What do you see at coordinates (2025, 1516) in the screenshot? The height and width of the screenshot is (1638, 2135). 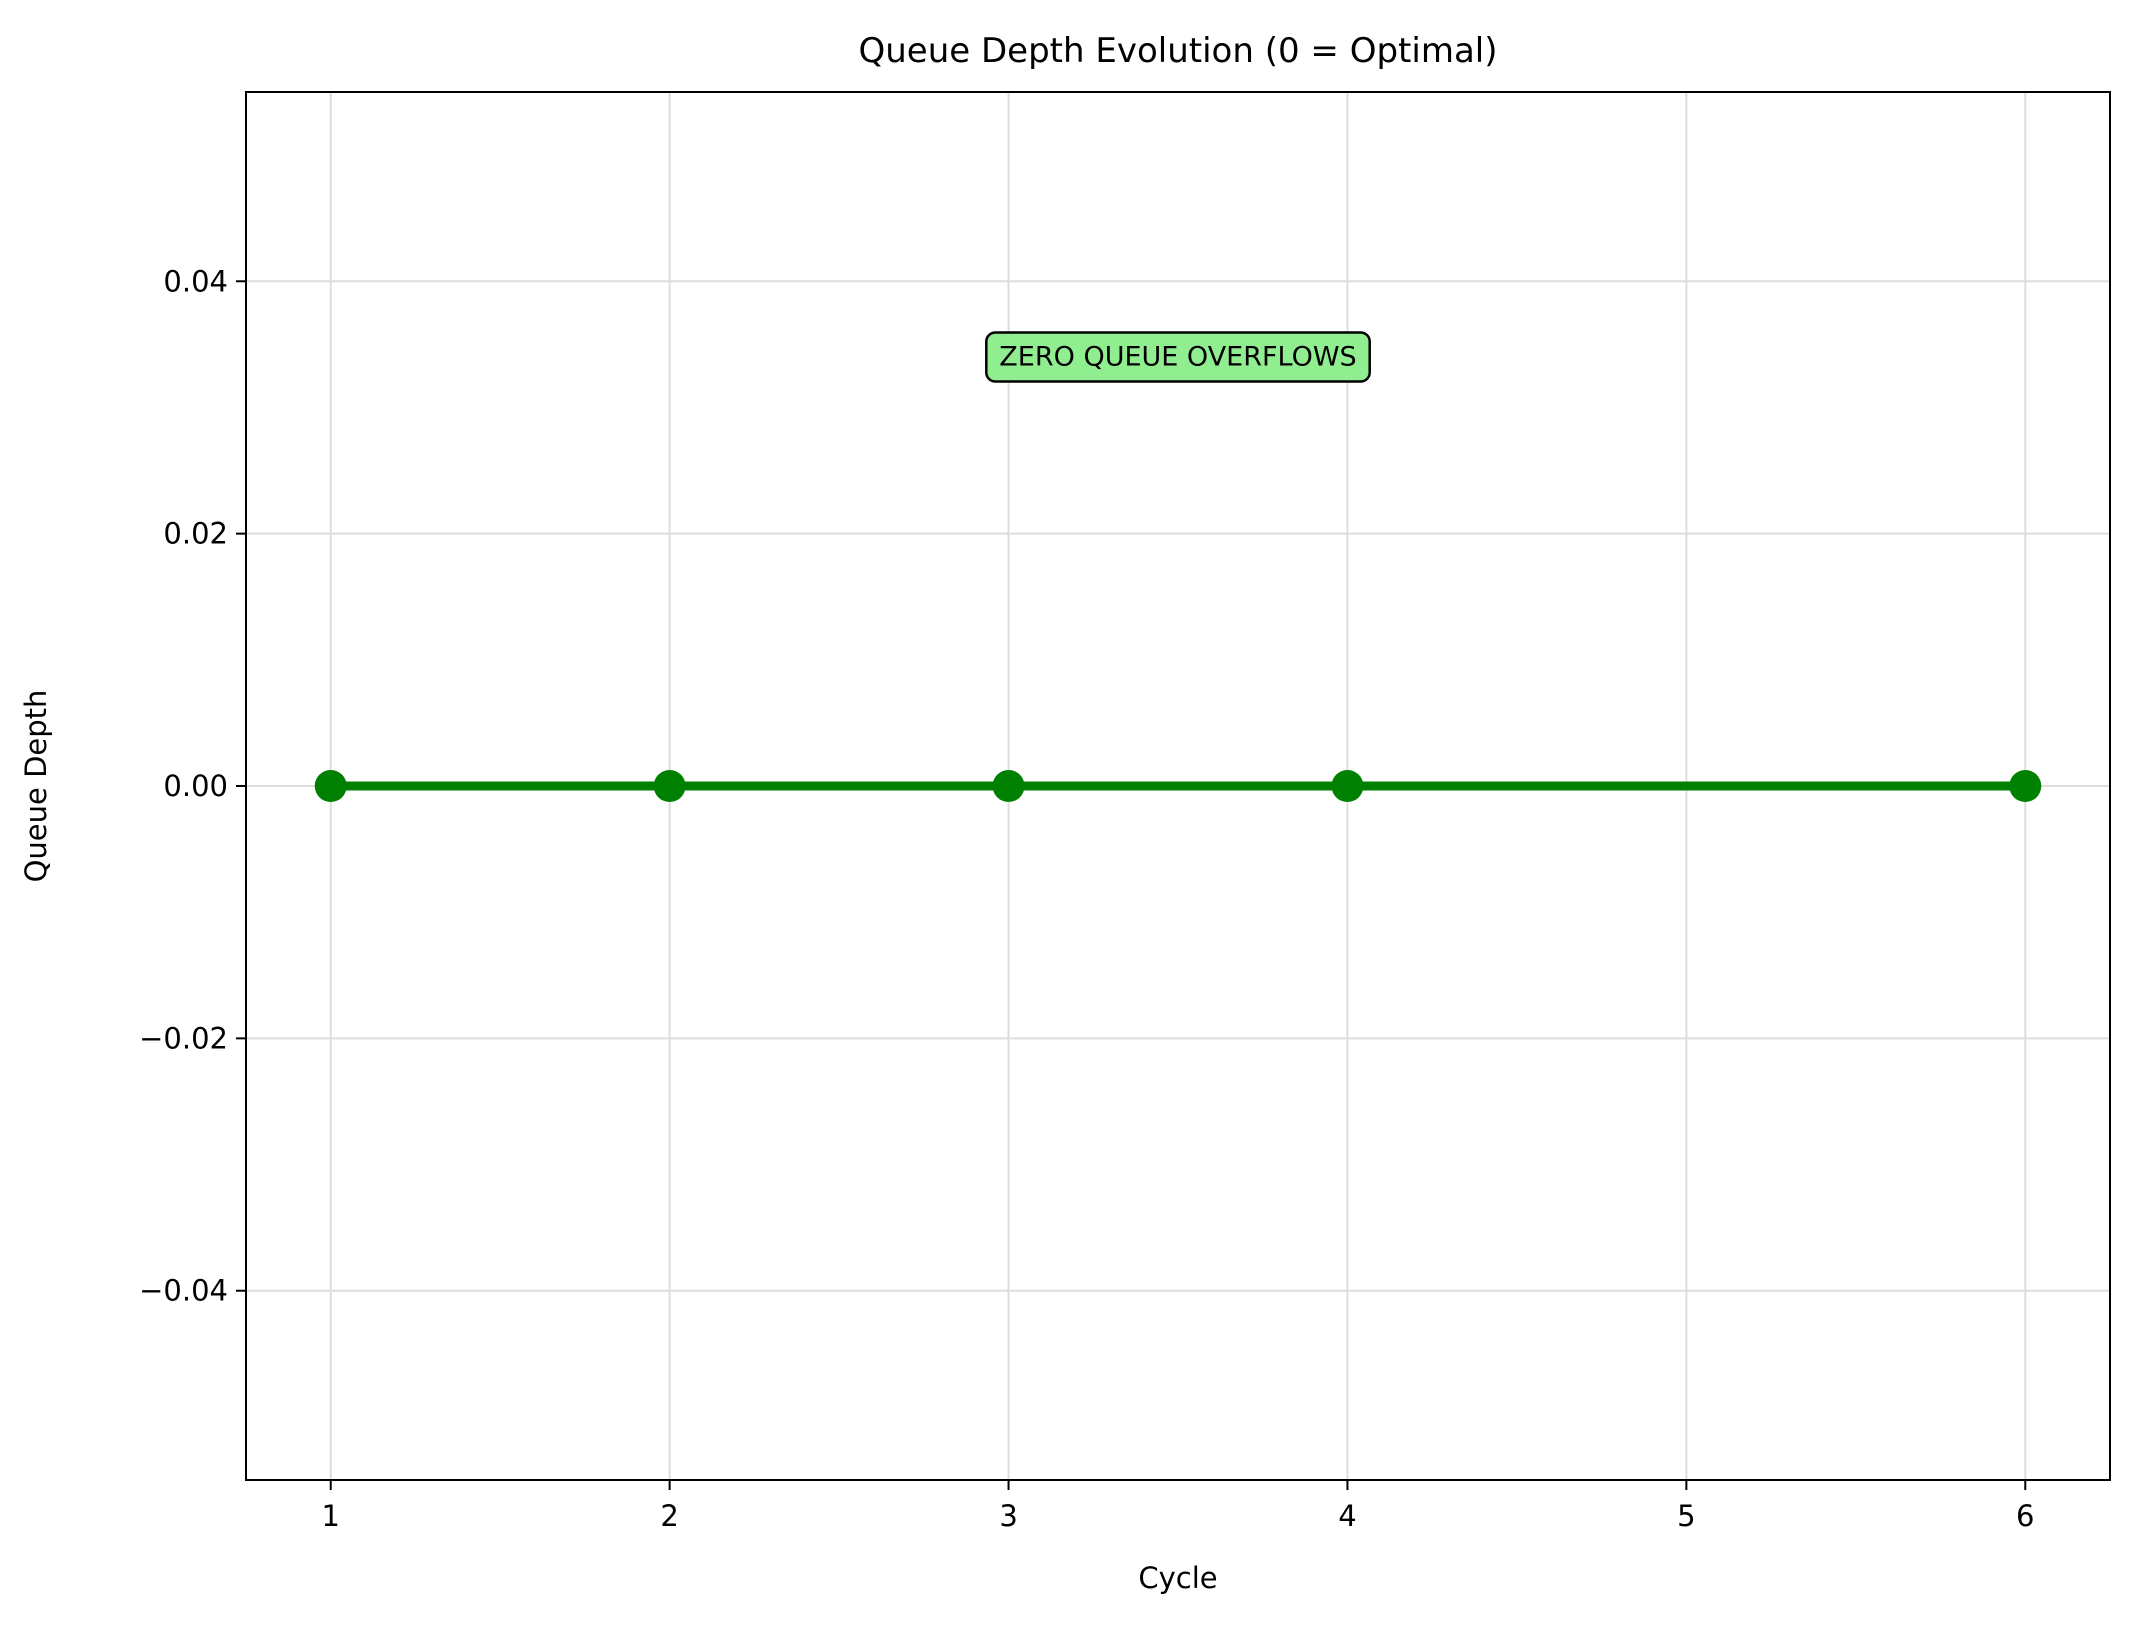 I see `x-tick-label: 6` at bounding box center [2025, 1516].